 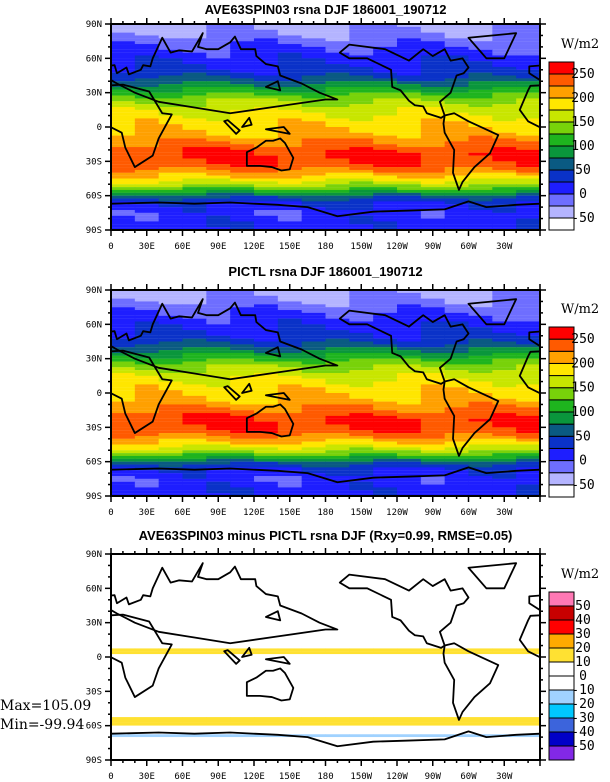 I want to click on x-tick-label: 120E, so click(x=254, y=513).